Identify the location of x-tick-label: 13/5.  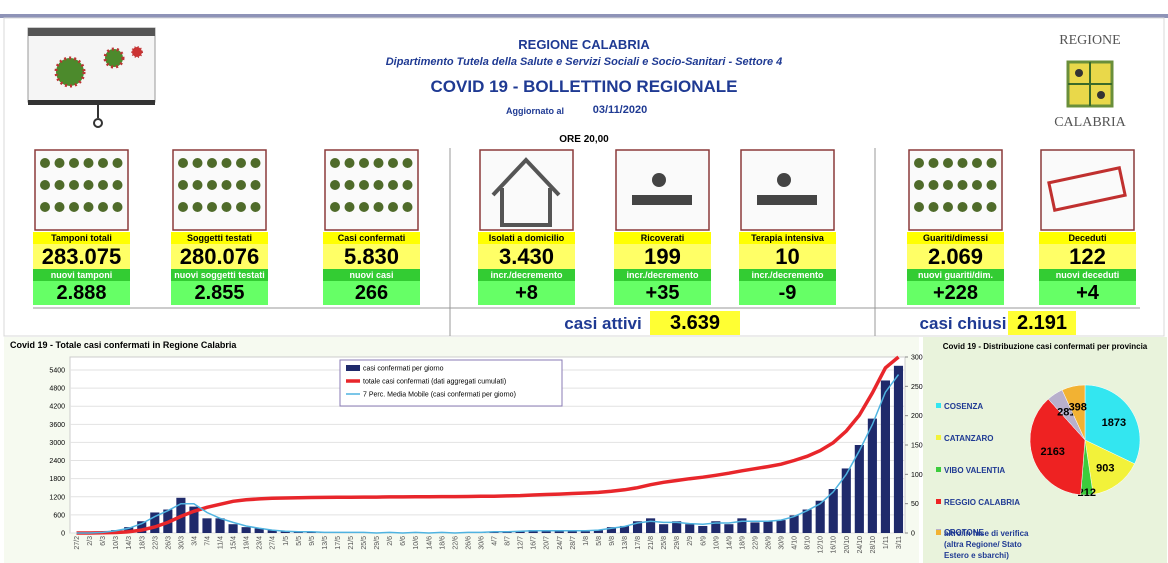
(325, 543).